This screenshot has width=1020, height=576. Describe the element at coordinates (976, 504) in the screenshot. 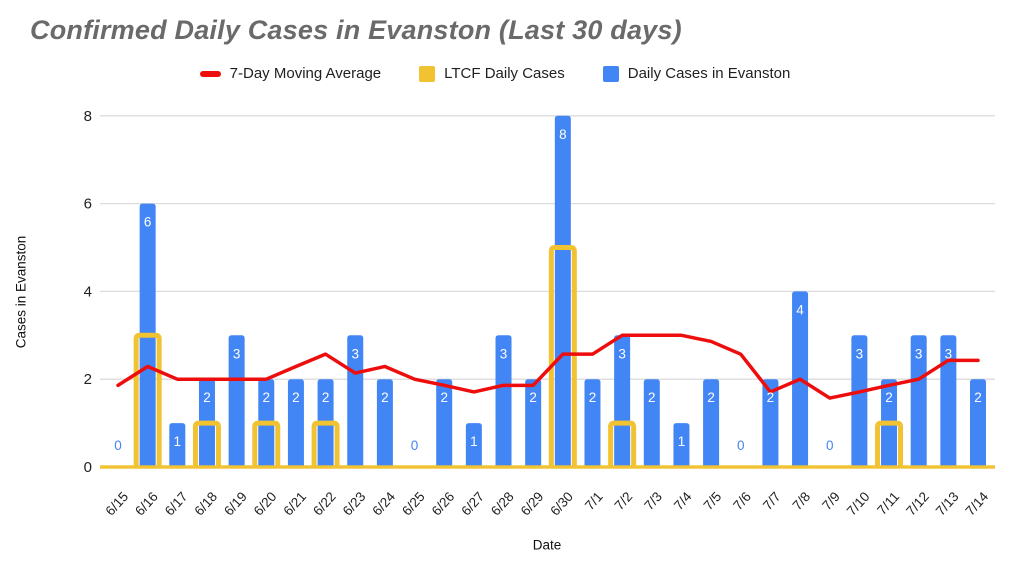

I see `x-tick-label: 7/14` at that location.